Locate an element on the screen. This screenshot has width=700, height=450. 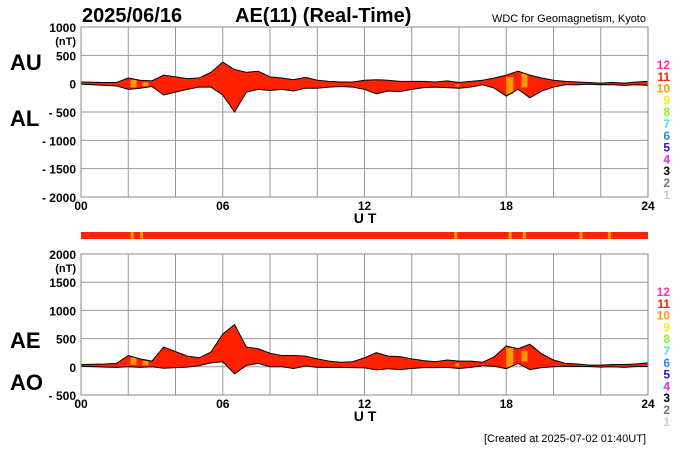
y-tick-label: - 1500 is located at coordinates (59, 170).